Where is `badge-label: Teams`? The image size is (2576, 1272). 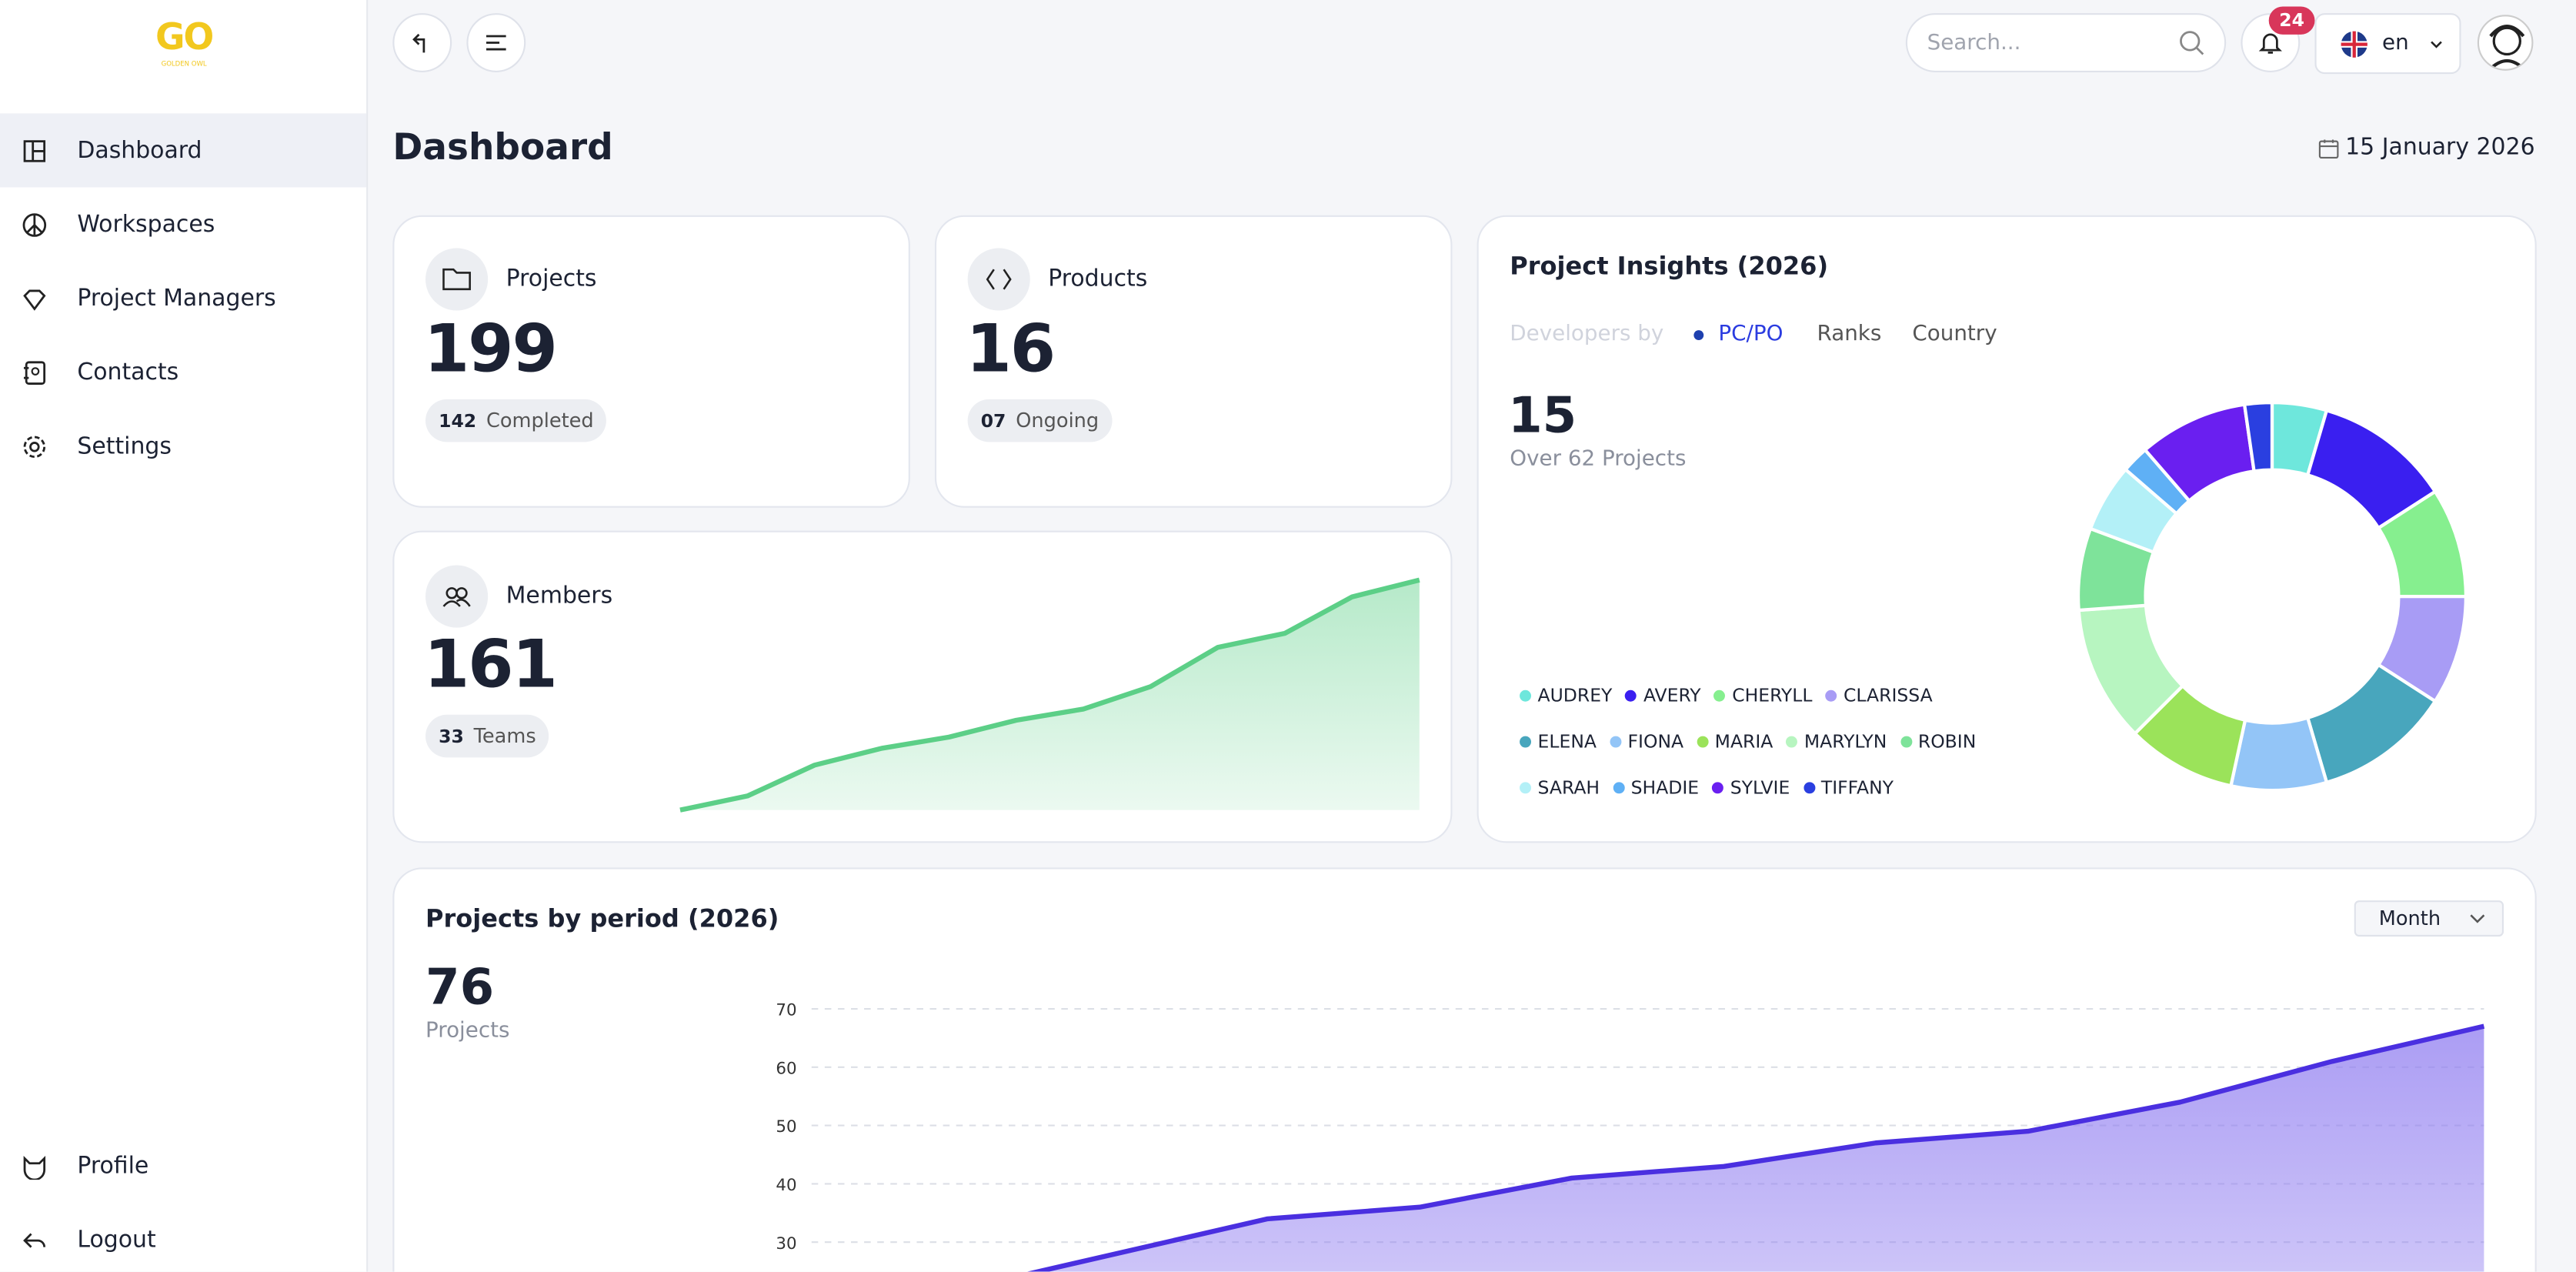
badge-label: Teams is located at coordinates (504, 736).